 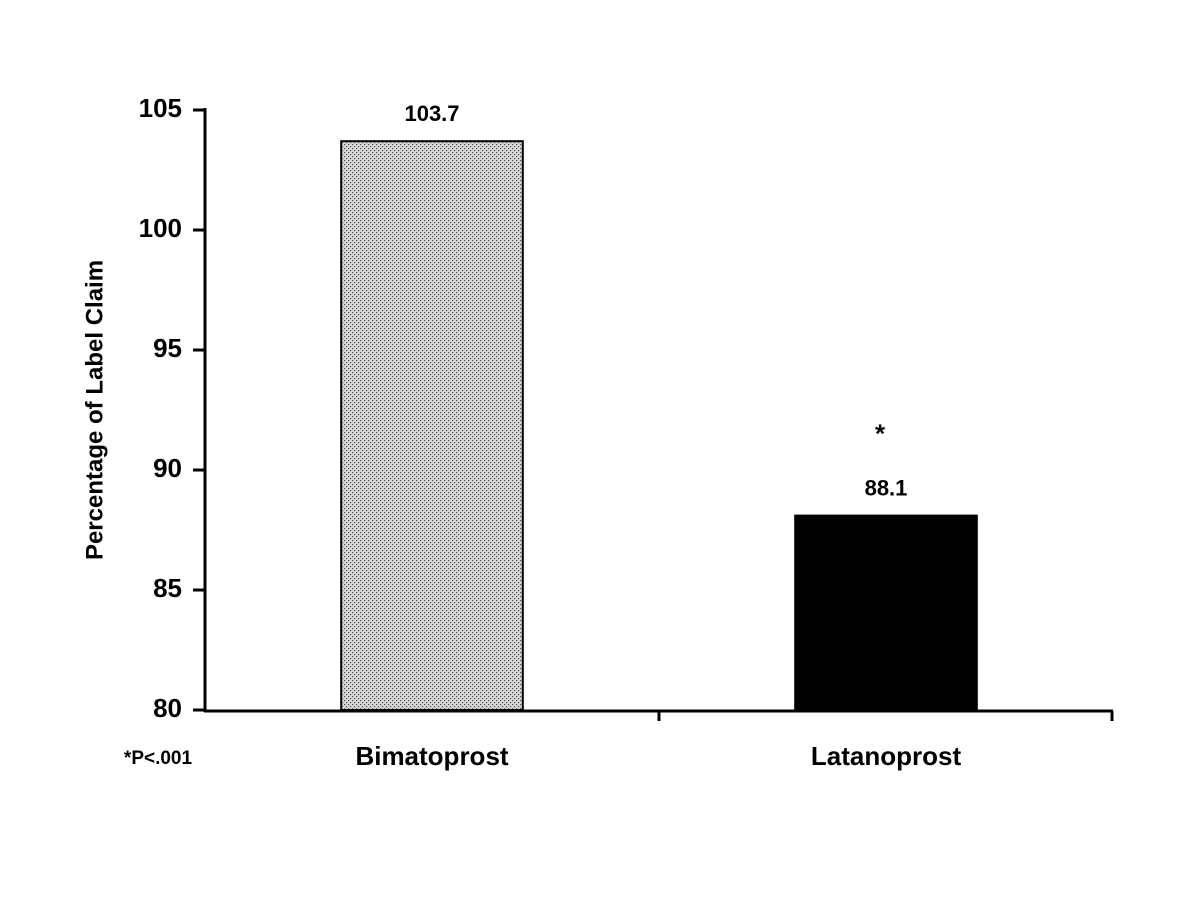 I want to click on y-tick-label: 85, so click(x=167, y=588).